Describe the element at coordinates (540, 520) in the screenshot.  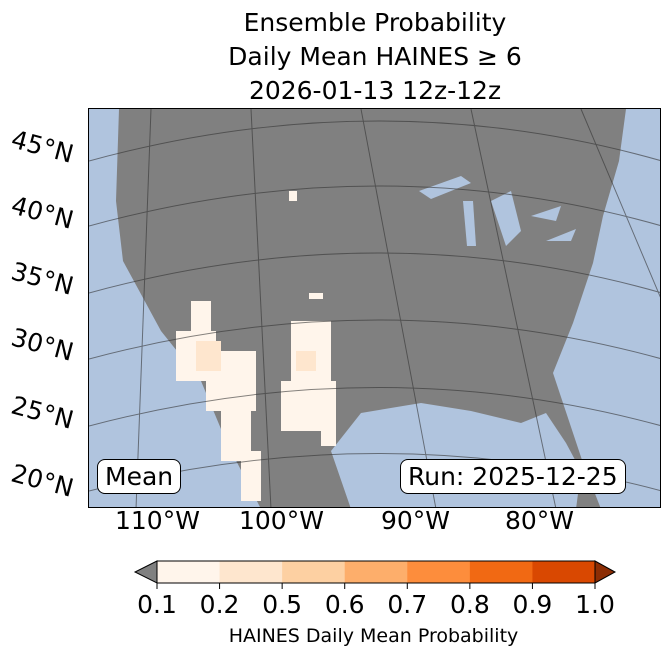
I see `lon-label-80: 80°W` at that location.